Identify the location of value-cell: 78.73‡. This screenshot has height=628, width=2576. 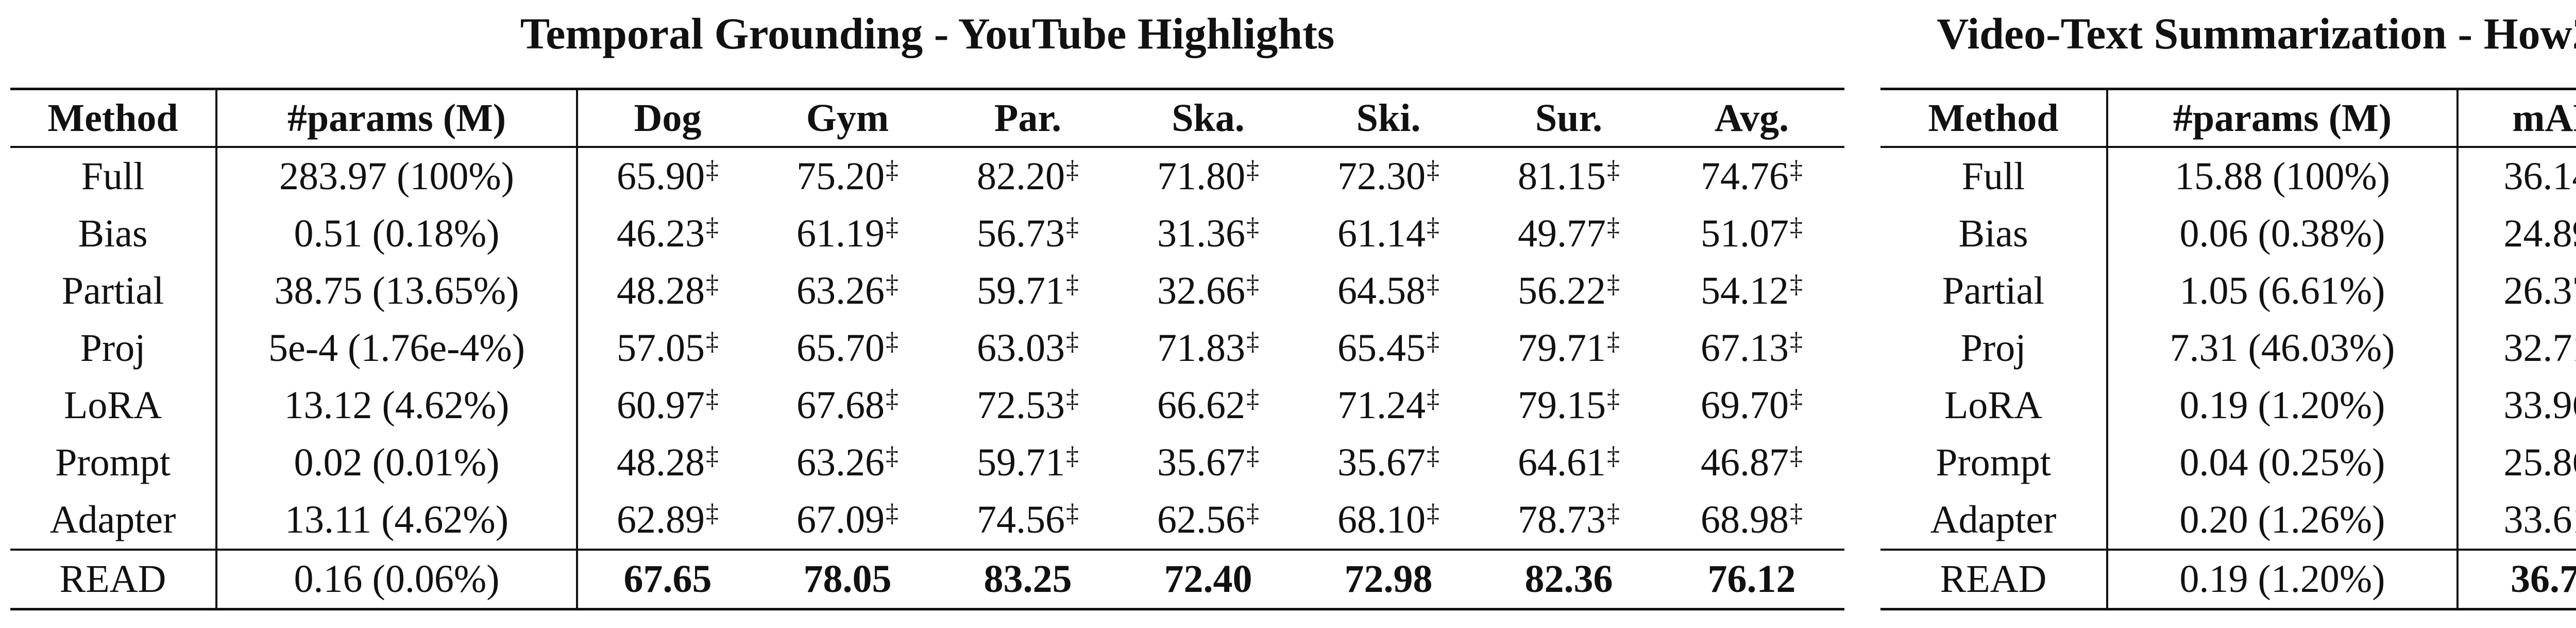
(1569, 520).